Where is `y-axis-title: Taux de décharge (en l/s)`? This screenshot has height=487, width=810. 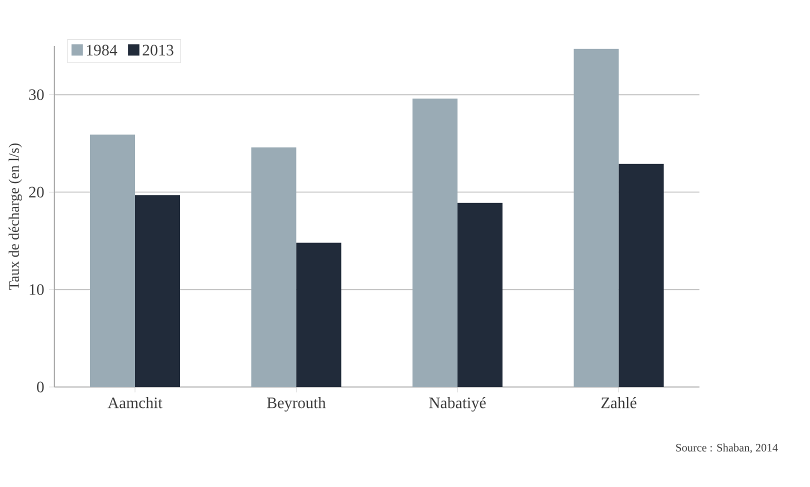 y-axis-title: Taux de décharge (en l/s) is located at coordinates (15, 217).